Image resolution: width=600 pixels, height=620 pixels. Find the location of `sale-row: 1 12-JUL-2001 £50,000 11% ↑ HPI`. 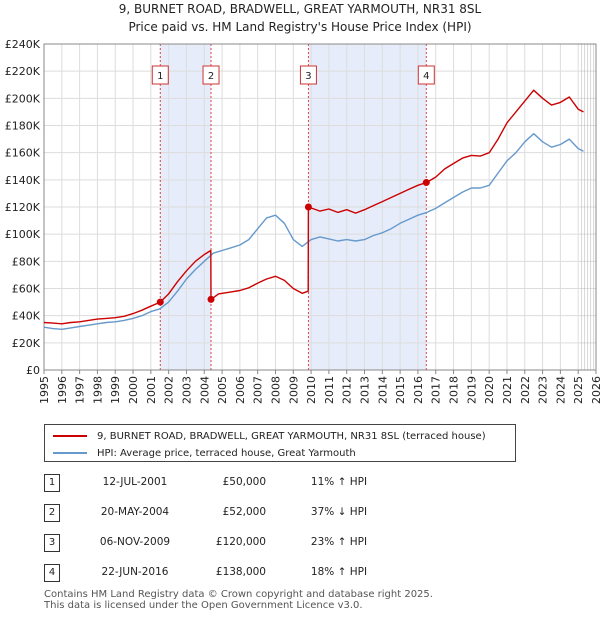

sale-row: 1 12-JUL-2001 £50,000 11% ↑ HPI is located at coordinates (244, 484).